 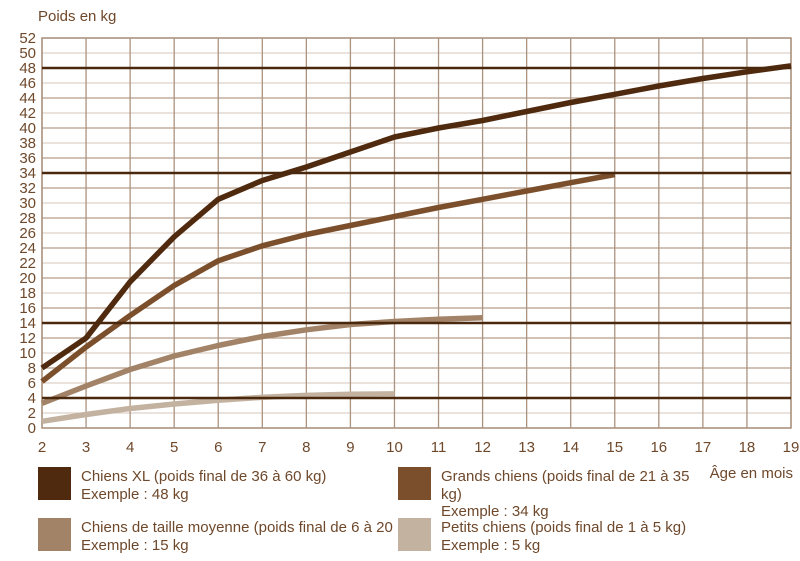 What do you see at coordinates (27, 98) in the screenshot?
I see `y-tick-label: 44` at bounding box center [27, 98].